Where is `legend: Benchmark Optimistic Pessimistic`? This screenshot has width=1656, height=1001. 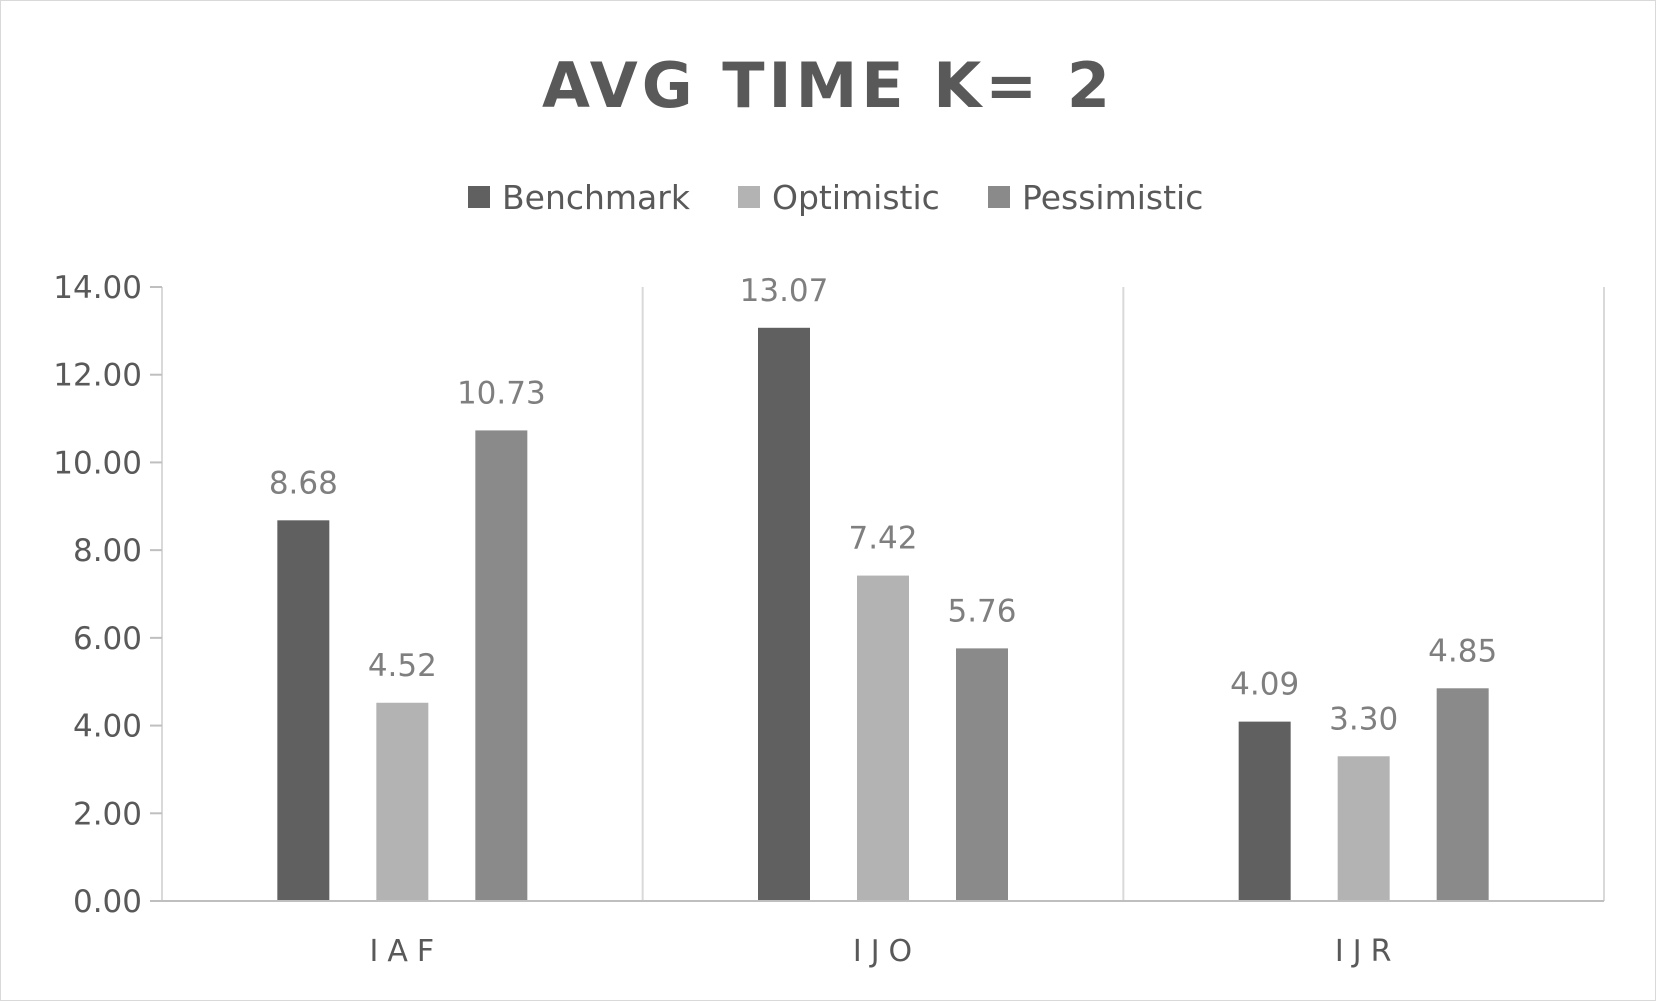 legend: Benchmark Optimistic Pessimistic is located at coordinates (835, 197).